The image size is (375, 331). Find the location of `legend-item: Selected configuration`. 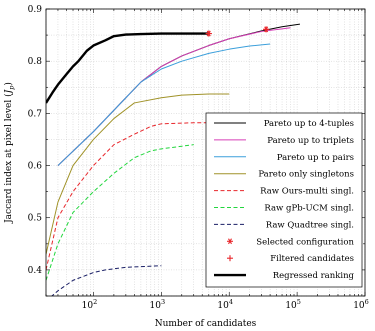

legend-item: Selected configuration is located at coordinates (291, 242).